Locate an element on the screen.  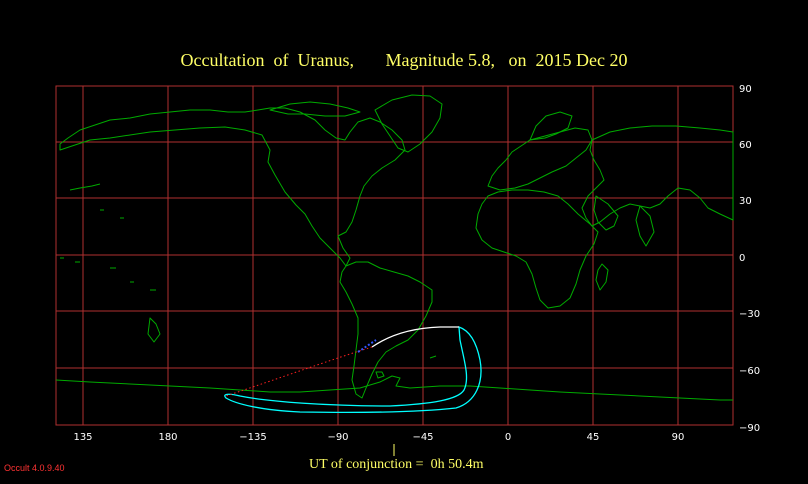
latitude-axis: 90 60 30 0 −30 −60 −90 is located at coordinates (749, 259).